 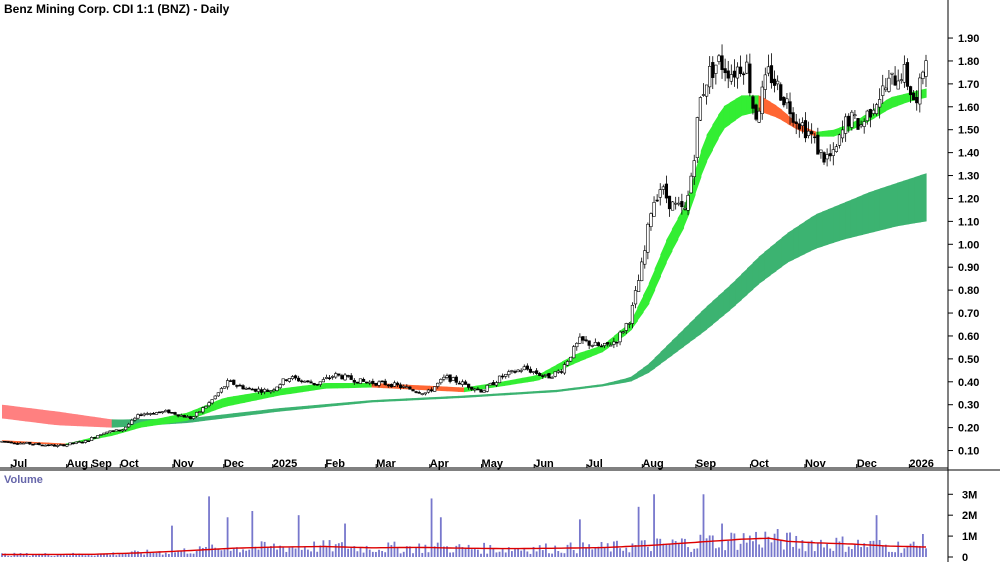 I want to click on volume-bars, so click(x=464, y=525).